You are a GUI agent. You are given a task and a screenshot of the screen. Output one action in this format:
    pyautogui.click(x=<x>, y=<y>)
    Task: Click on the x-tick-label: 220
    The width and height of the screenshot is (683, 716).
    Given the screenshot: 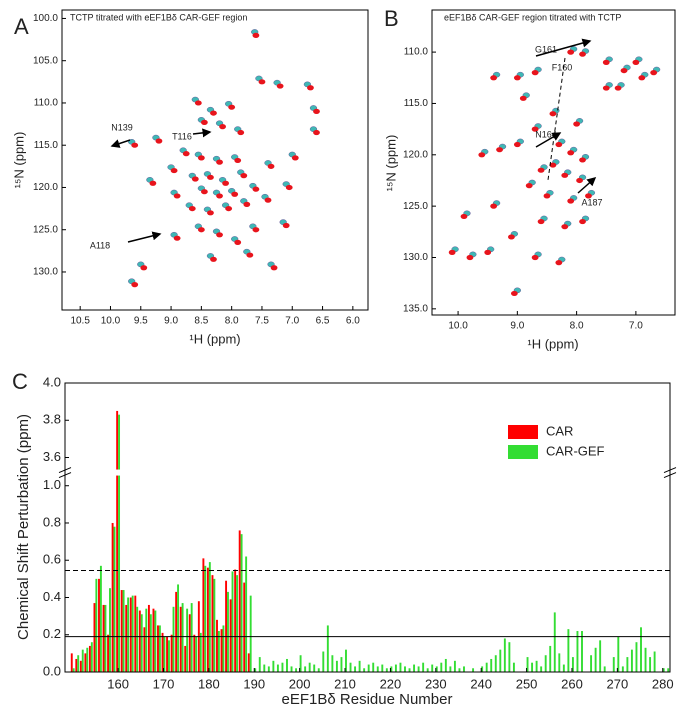 What is the action you would take?
    pyautogui.click(x=391, y=683)
    